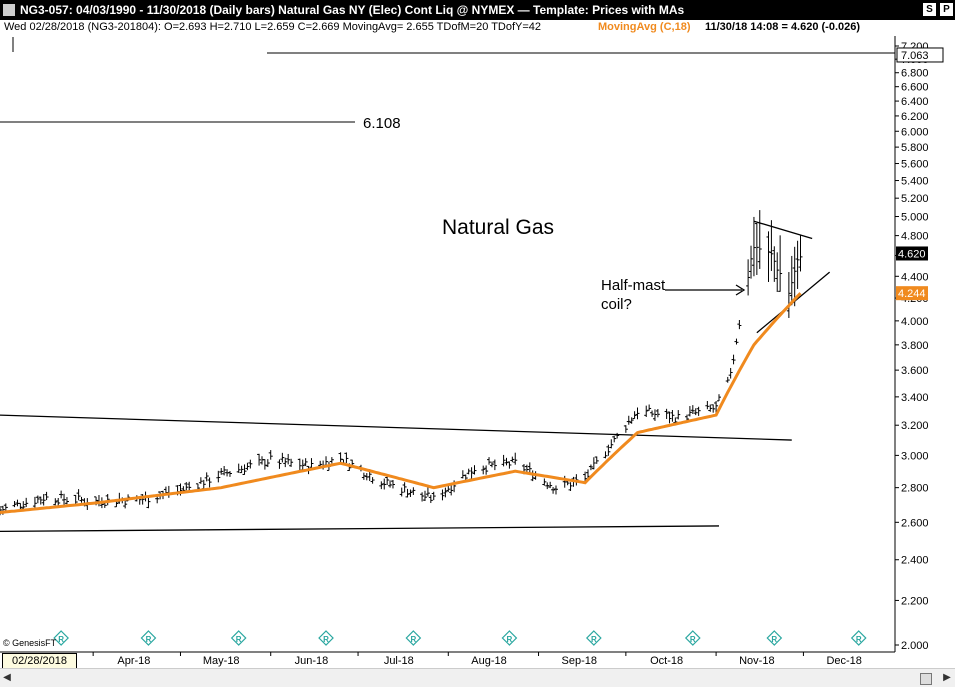  What do you see at coordinates (926, 679) in the screenshot?
I see `scroll-thumb` at bounding box center [926, 679].